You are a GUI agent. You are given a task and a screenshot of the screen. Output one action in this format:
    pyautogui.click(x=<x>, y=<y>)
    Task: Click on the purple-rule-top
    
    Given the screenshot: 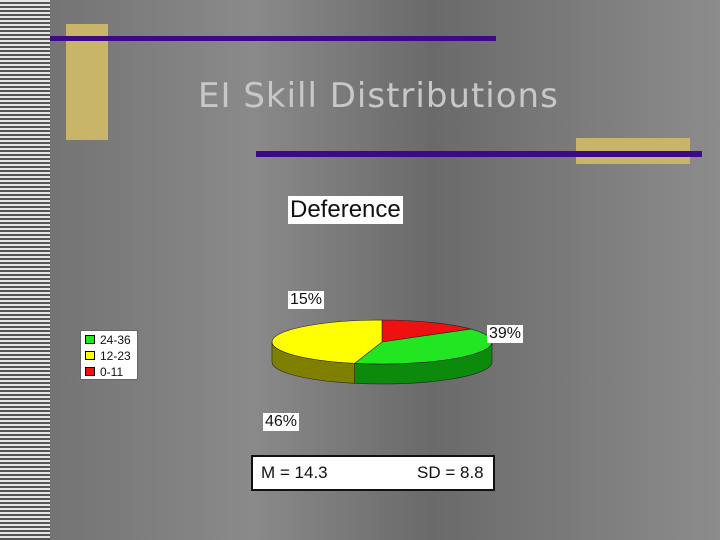 What is the action you would take?
    pyautogui.click(x=273, y=38)
    